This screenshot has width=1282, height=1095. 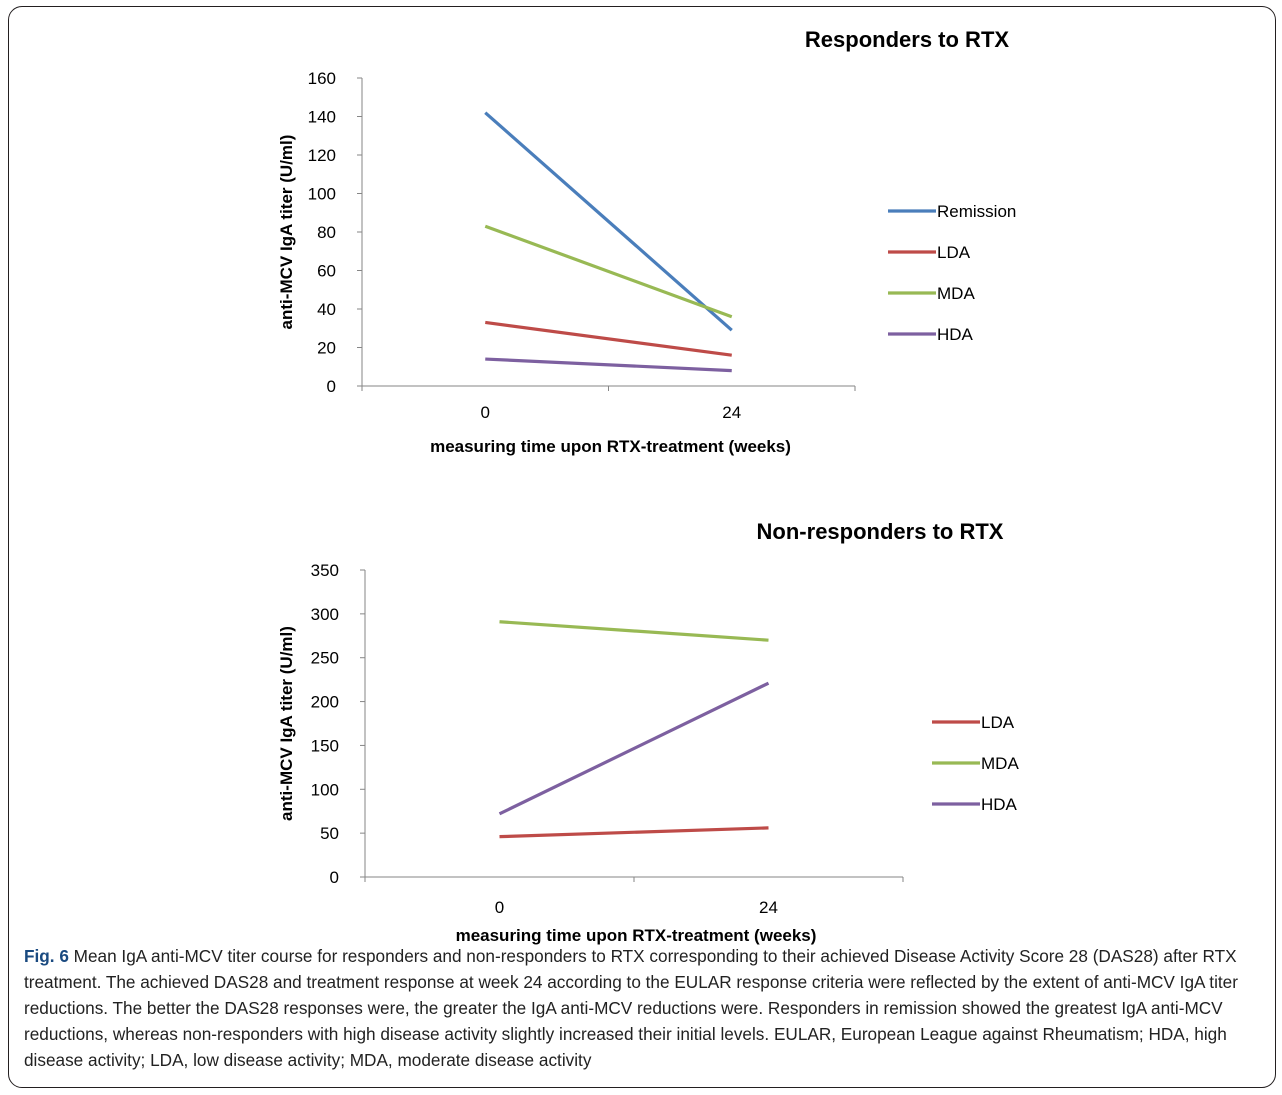 What do you see at coordinates (326, 232) in the screenshot?
I see `y-tick-label: 80` at bounding box center [326, 232].